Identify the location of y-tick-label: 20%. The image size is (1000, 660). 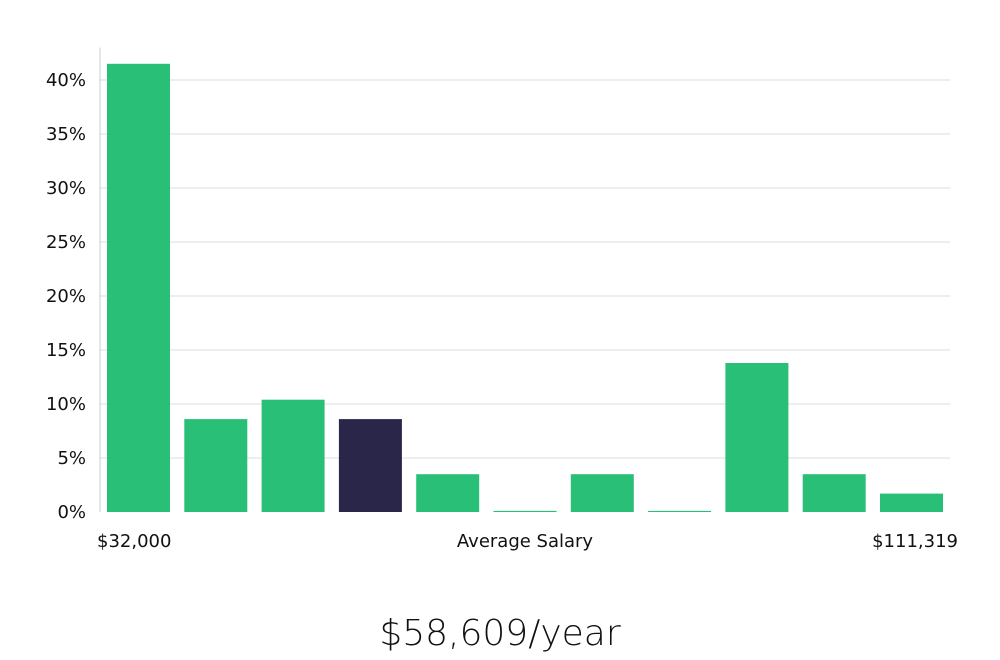
(66, 296).